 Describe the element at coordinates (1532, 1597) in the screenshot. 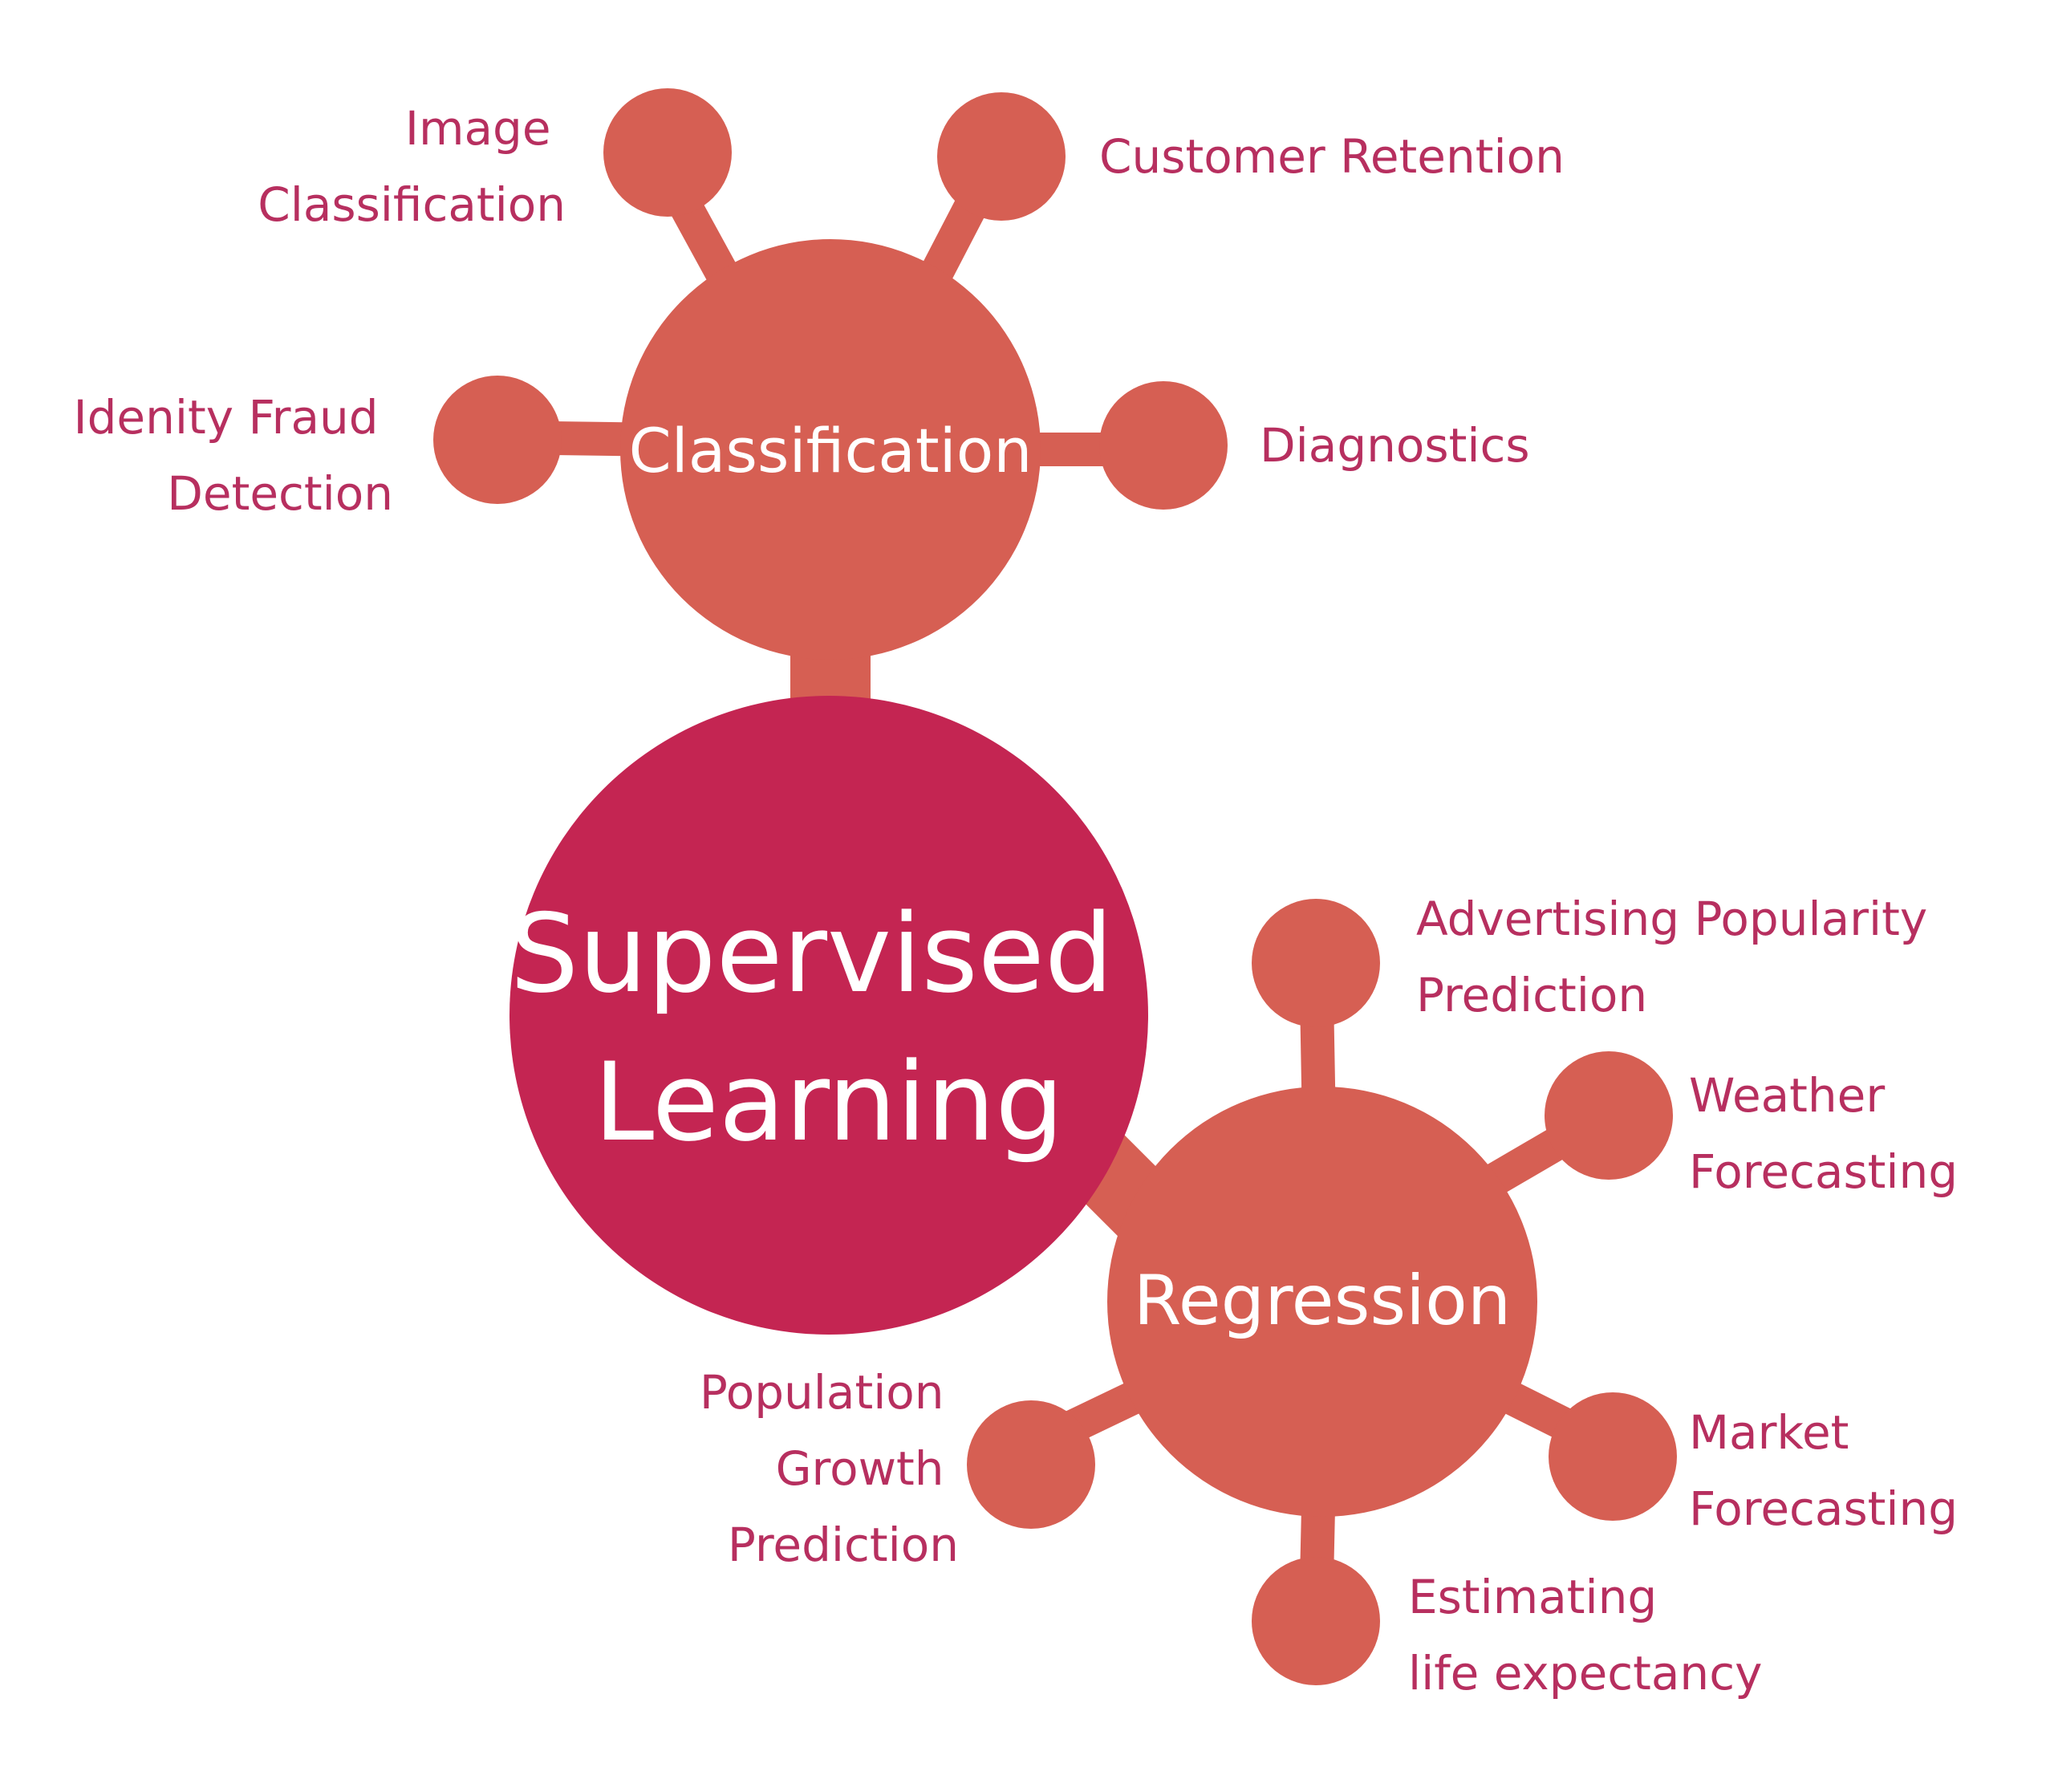

I see `label-life-expectancy-line-1: Estimating` at that location.